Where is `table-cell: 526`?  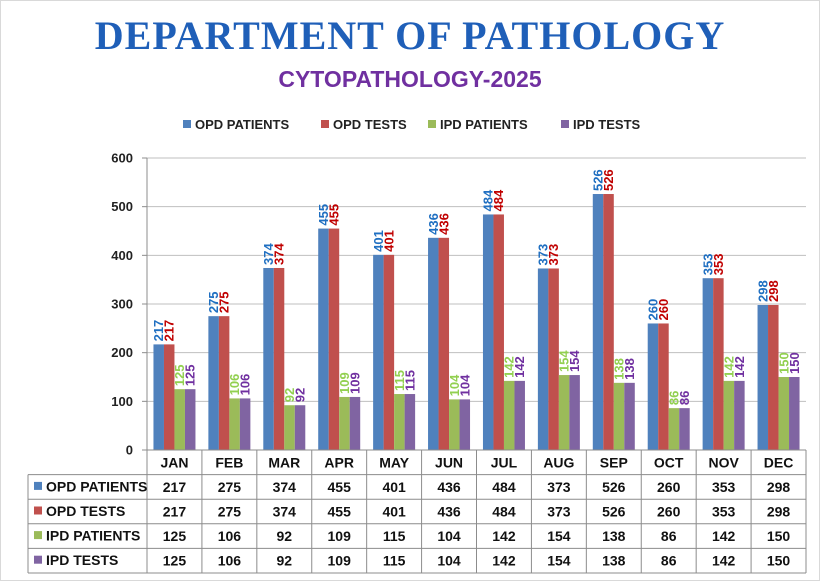
table-cell: 526 is located at coordinates (614, 487).